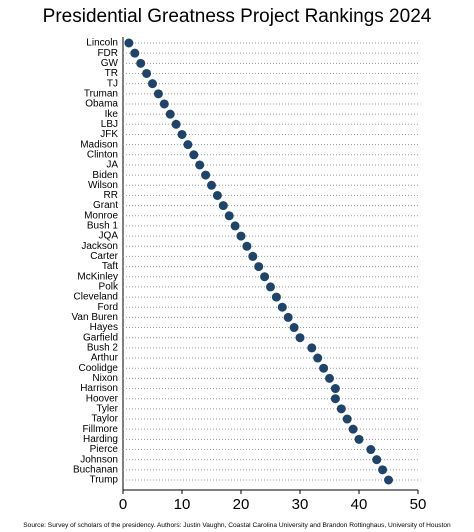  What do you see at coordinates (109, 124) in the screenshot?
I see `y-tick-label: LBJ` at bounding box center [109, 124].